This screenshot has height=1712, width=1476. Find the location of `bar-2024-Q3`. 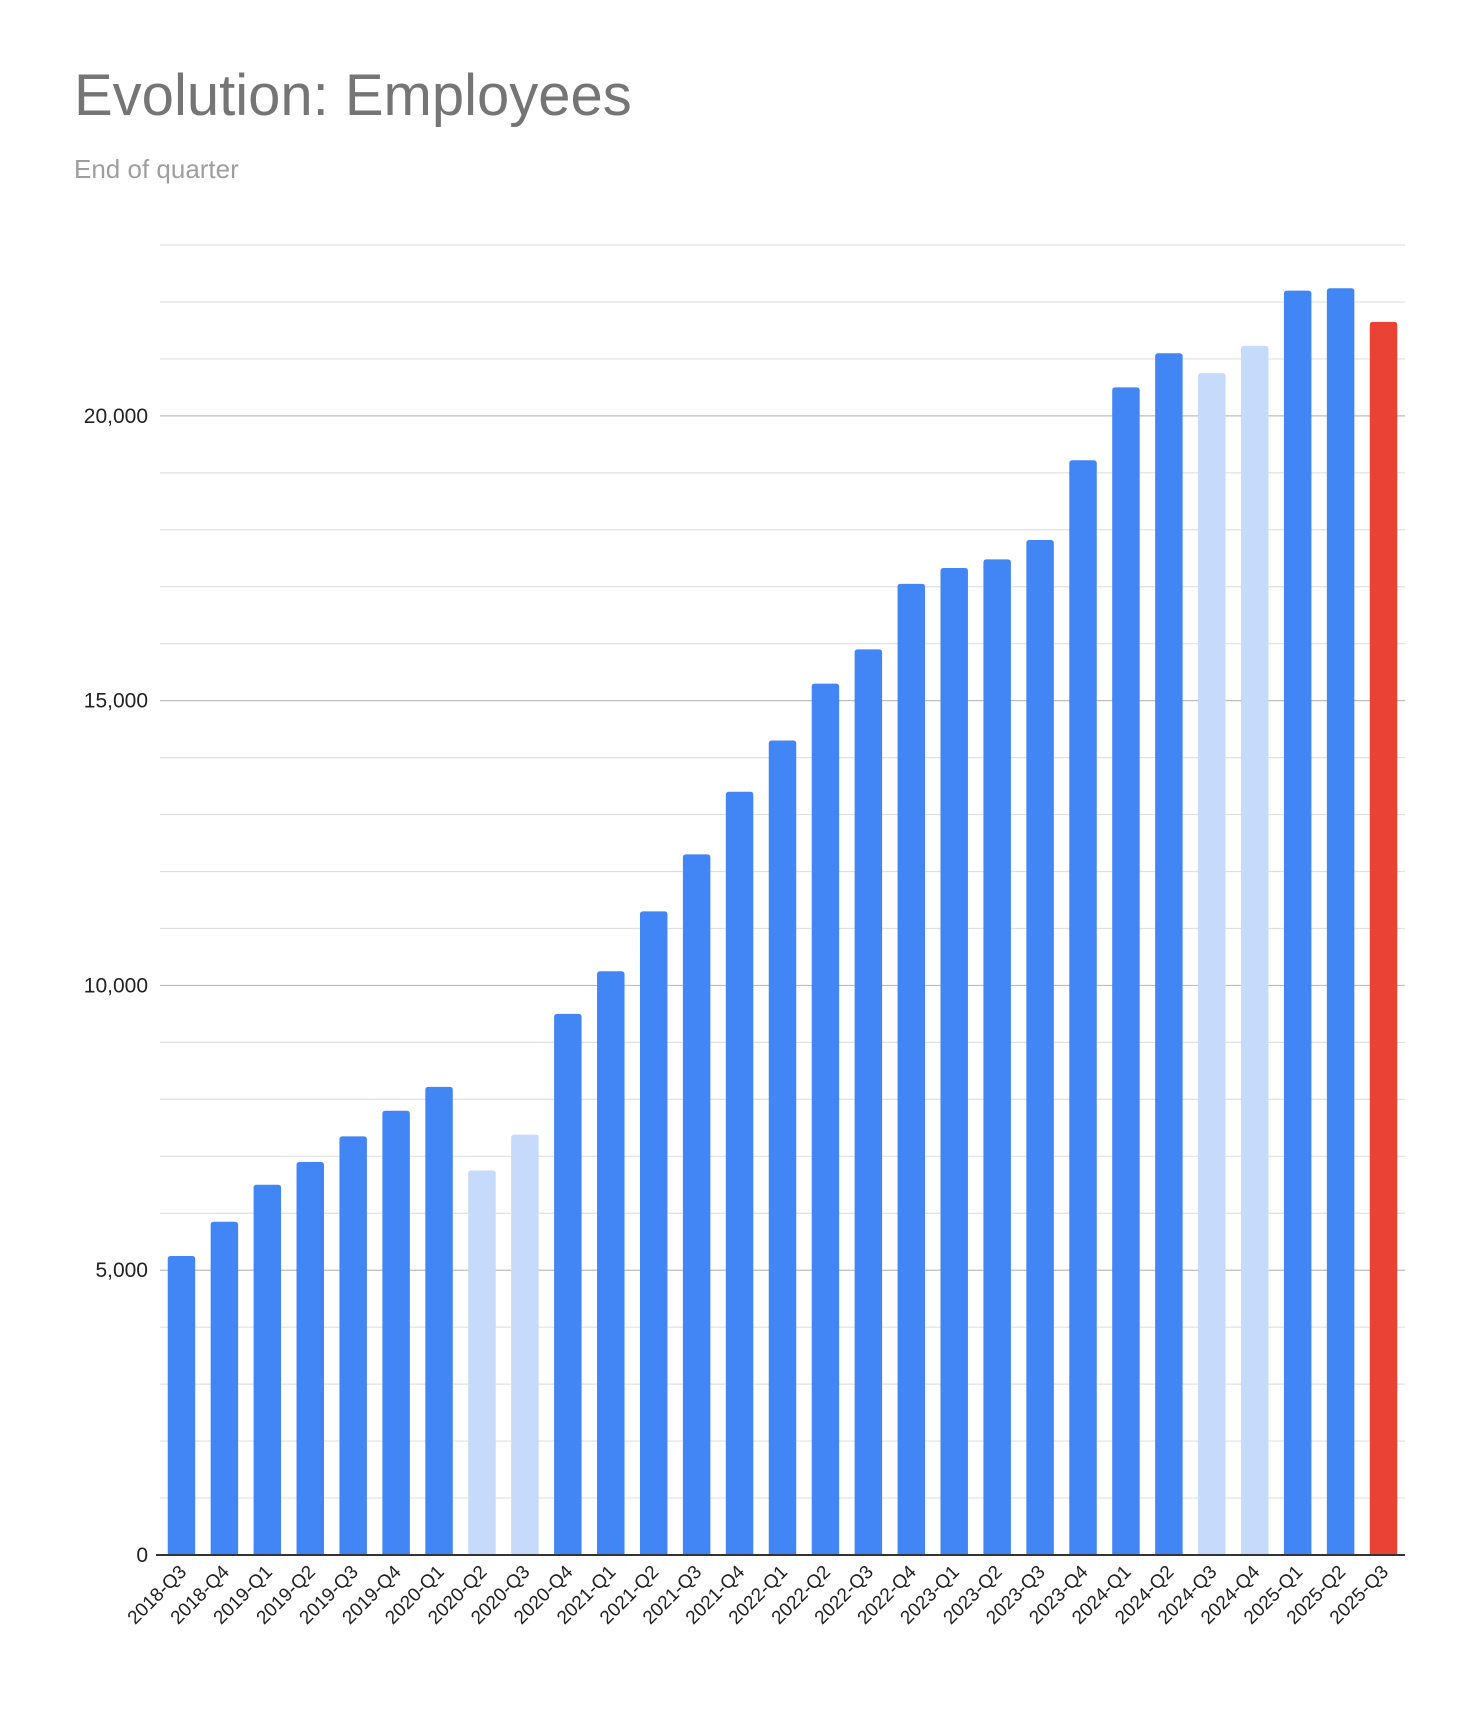

bar-2024-Q3 is located at coordinates (1212, 964).